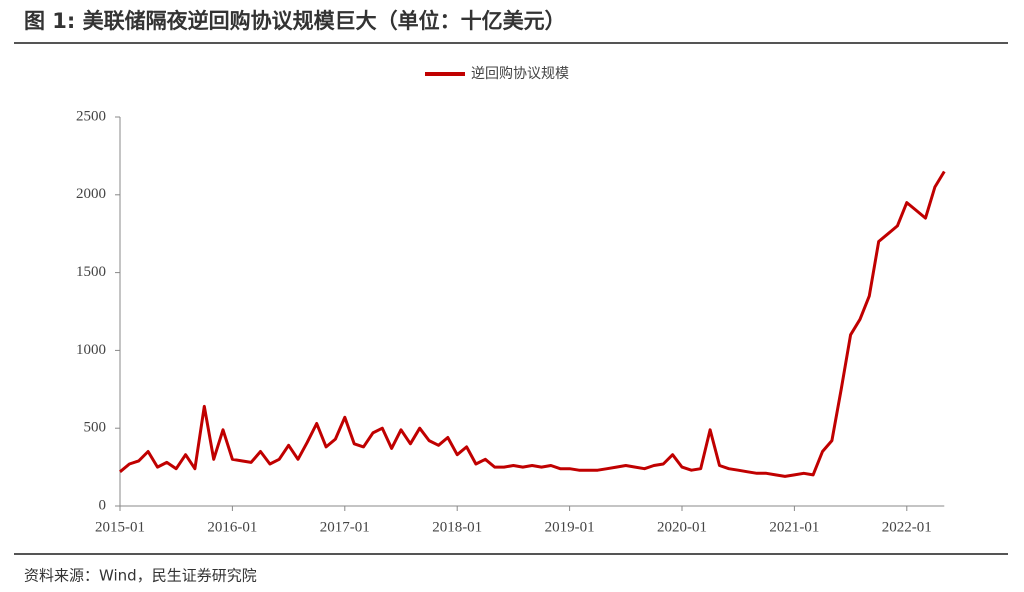 This screenshot has width=1024, height=592. What do you see at coordinates (91, 350) in the screenshot?
I see `y-tick-label: 1000` at bounding box center [91, 350].